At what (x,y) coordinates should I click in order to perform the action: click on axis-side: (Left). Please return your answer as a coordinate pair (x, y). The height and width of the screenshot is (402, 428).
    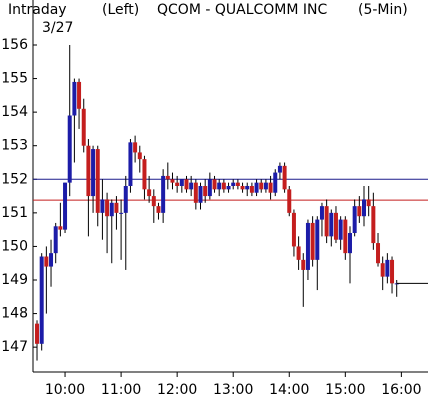
    Looking at the image, I should click on (120, 10).